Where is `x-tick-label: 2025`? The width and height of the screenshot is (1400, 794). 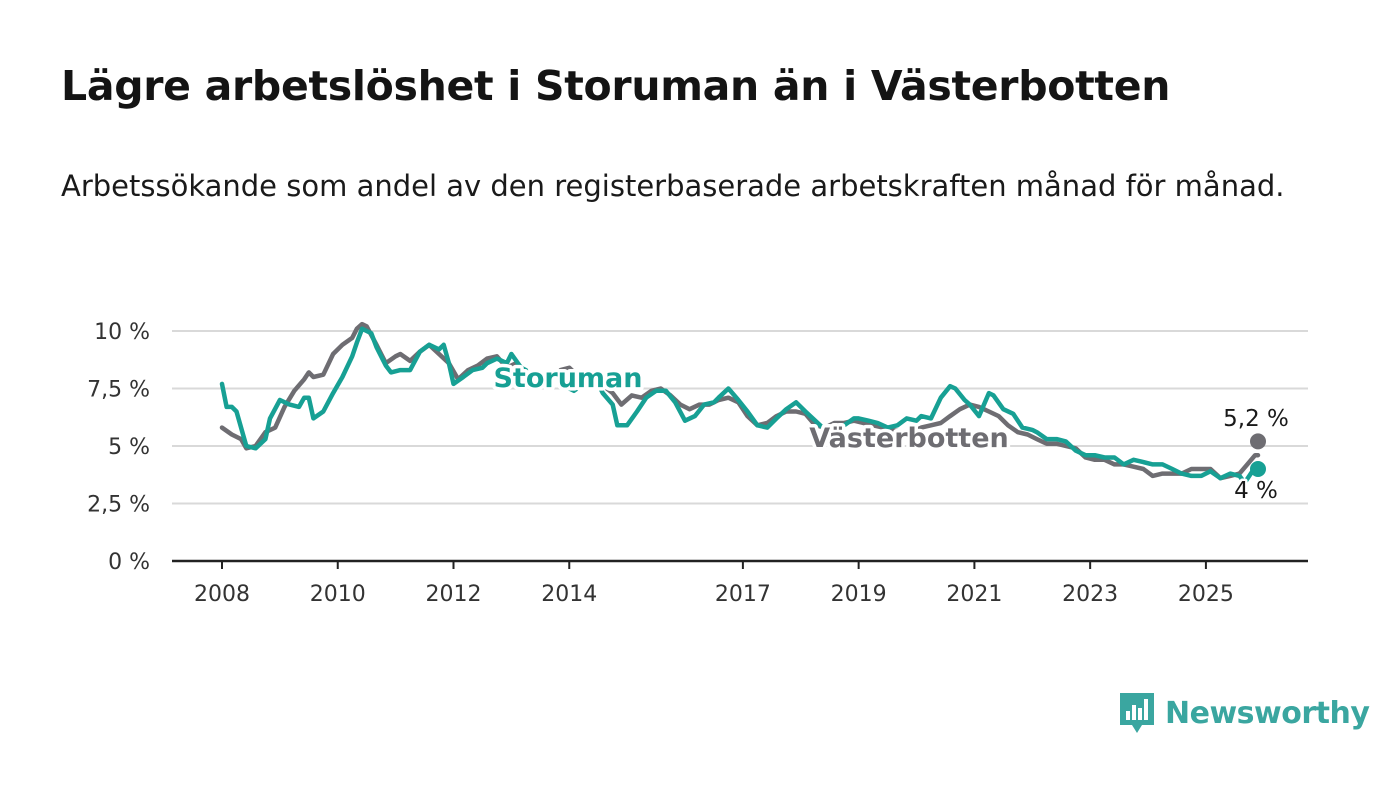
x-tick-label: 2025 is located at coordinates (1206, 594).